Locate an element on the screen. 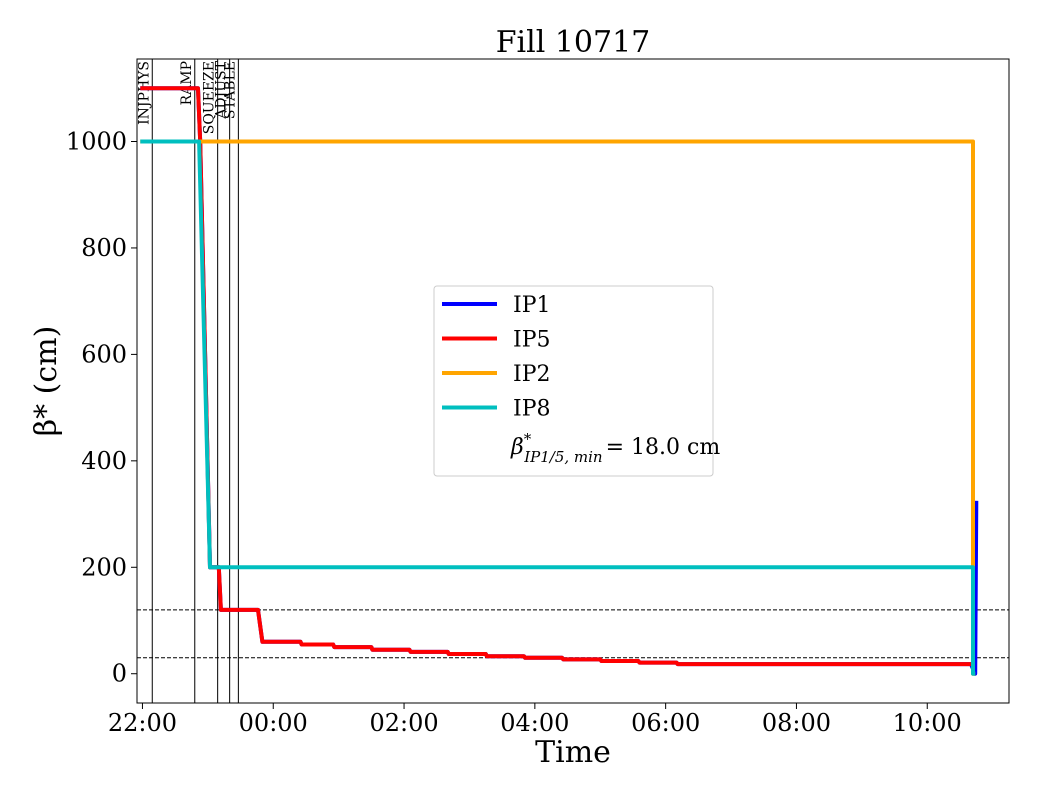 The image size is (1040, 800). legend-box is located at coordinates (573, 381).